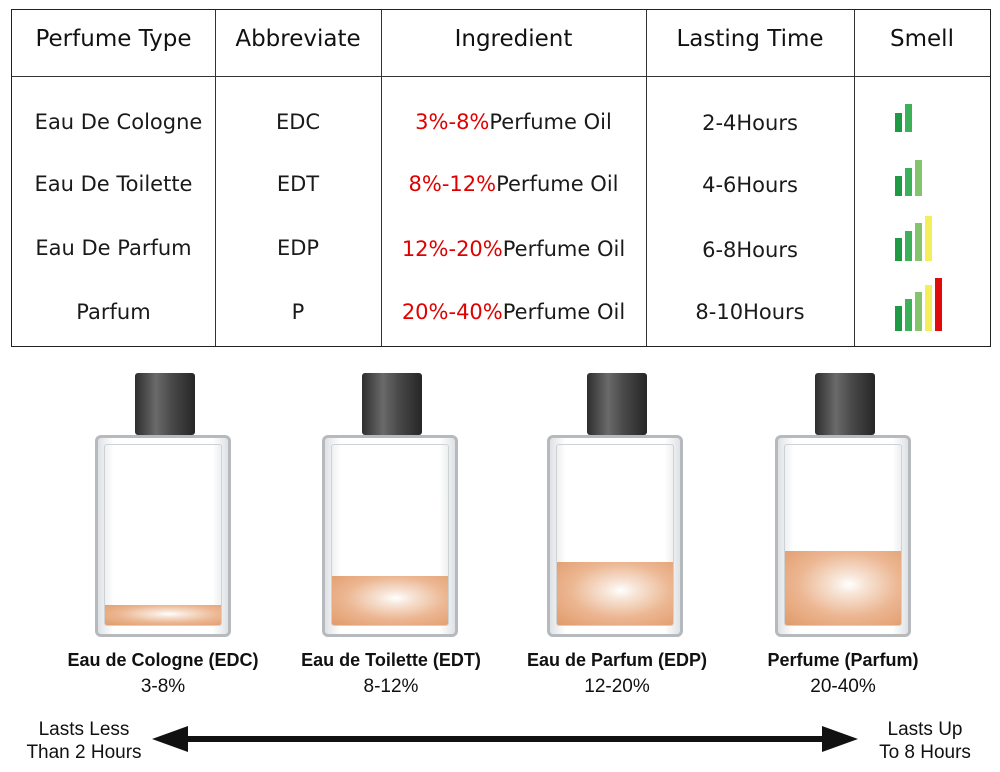  I want to click on header-ingredient: Ingredient, so click(513, 39).